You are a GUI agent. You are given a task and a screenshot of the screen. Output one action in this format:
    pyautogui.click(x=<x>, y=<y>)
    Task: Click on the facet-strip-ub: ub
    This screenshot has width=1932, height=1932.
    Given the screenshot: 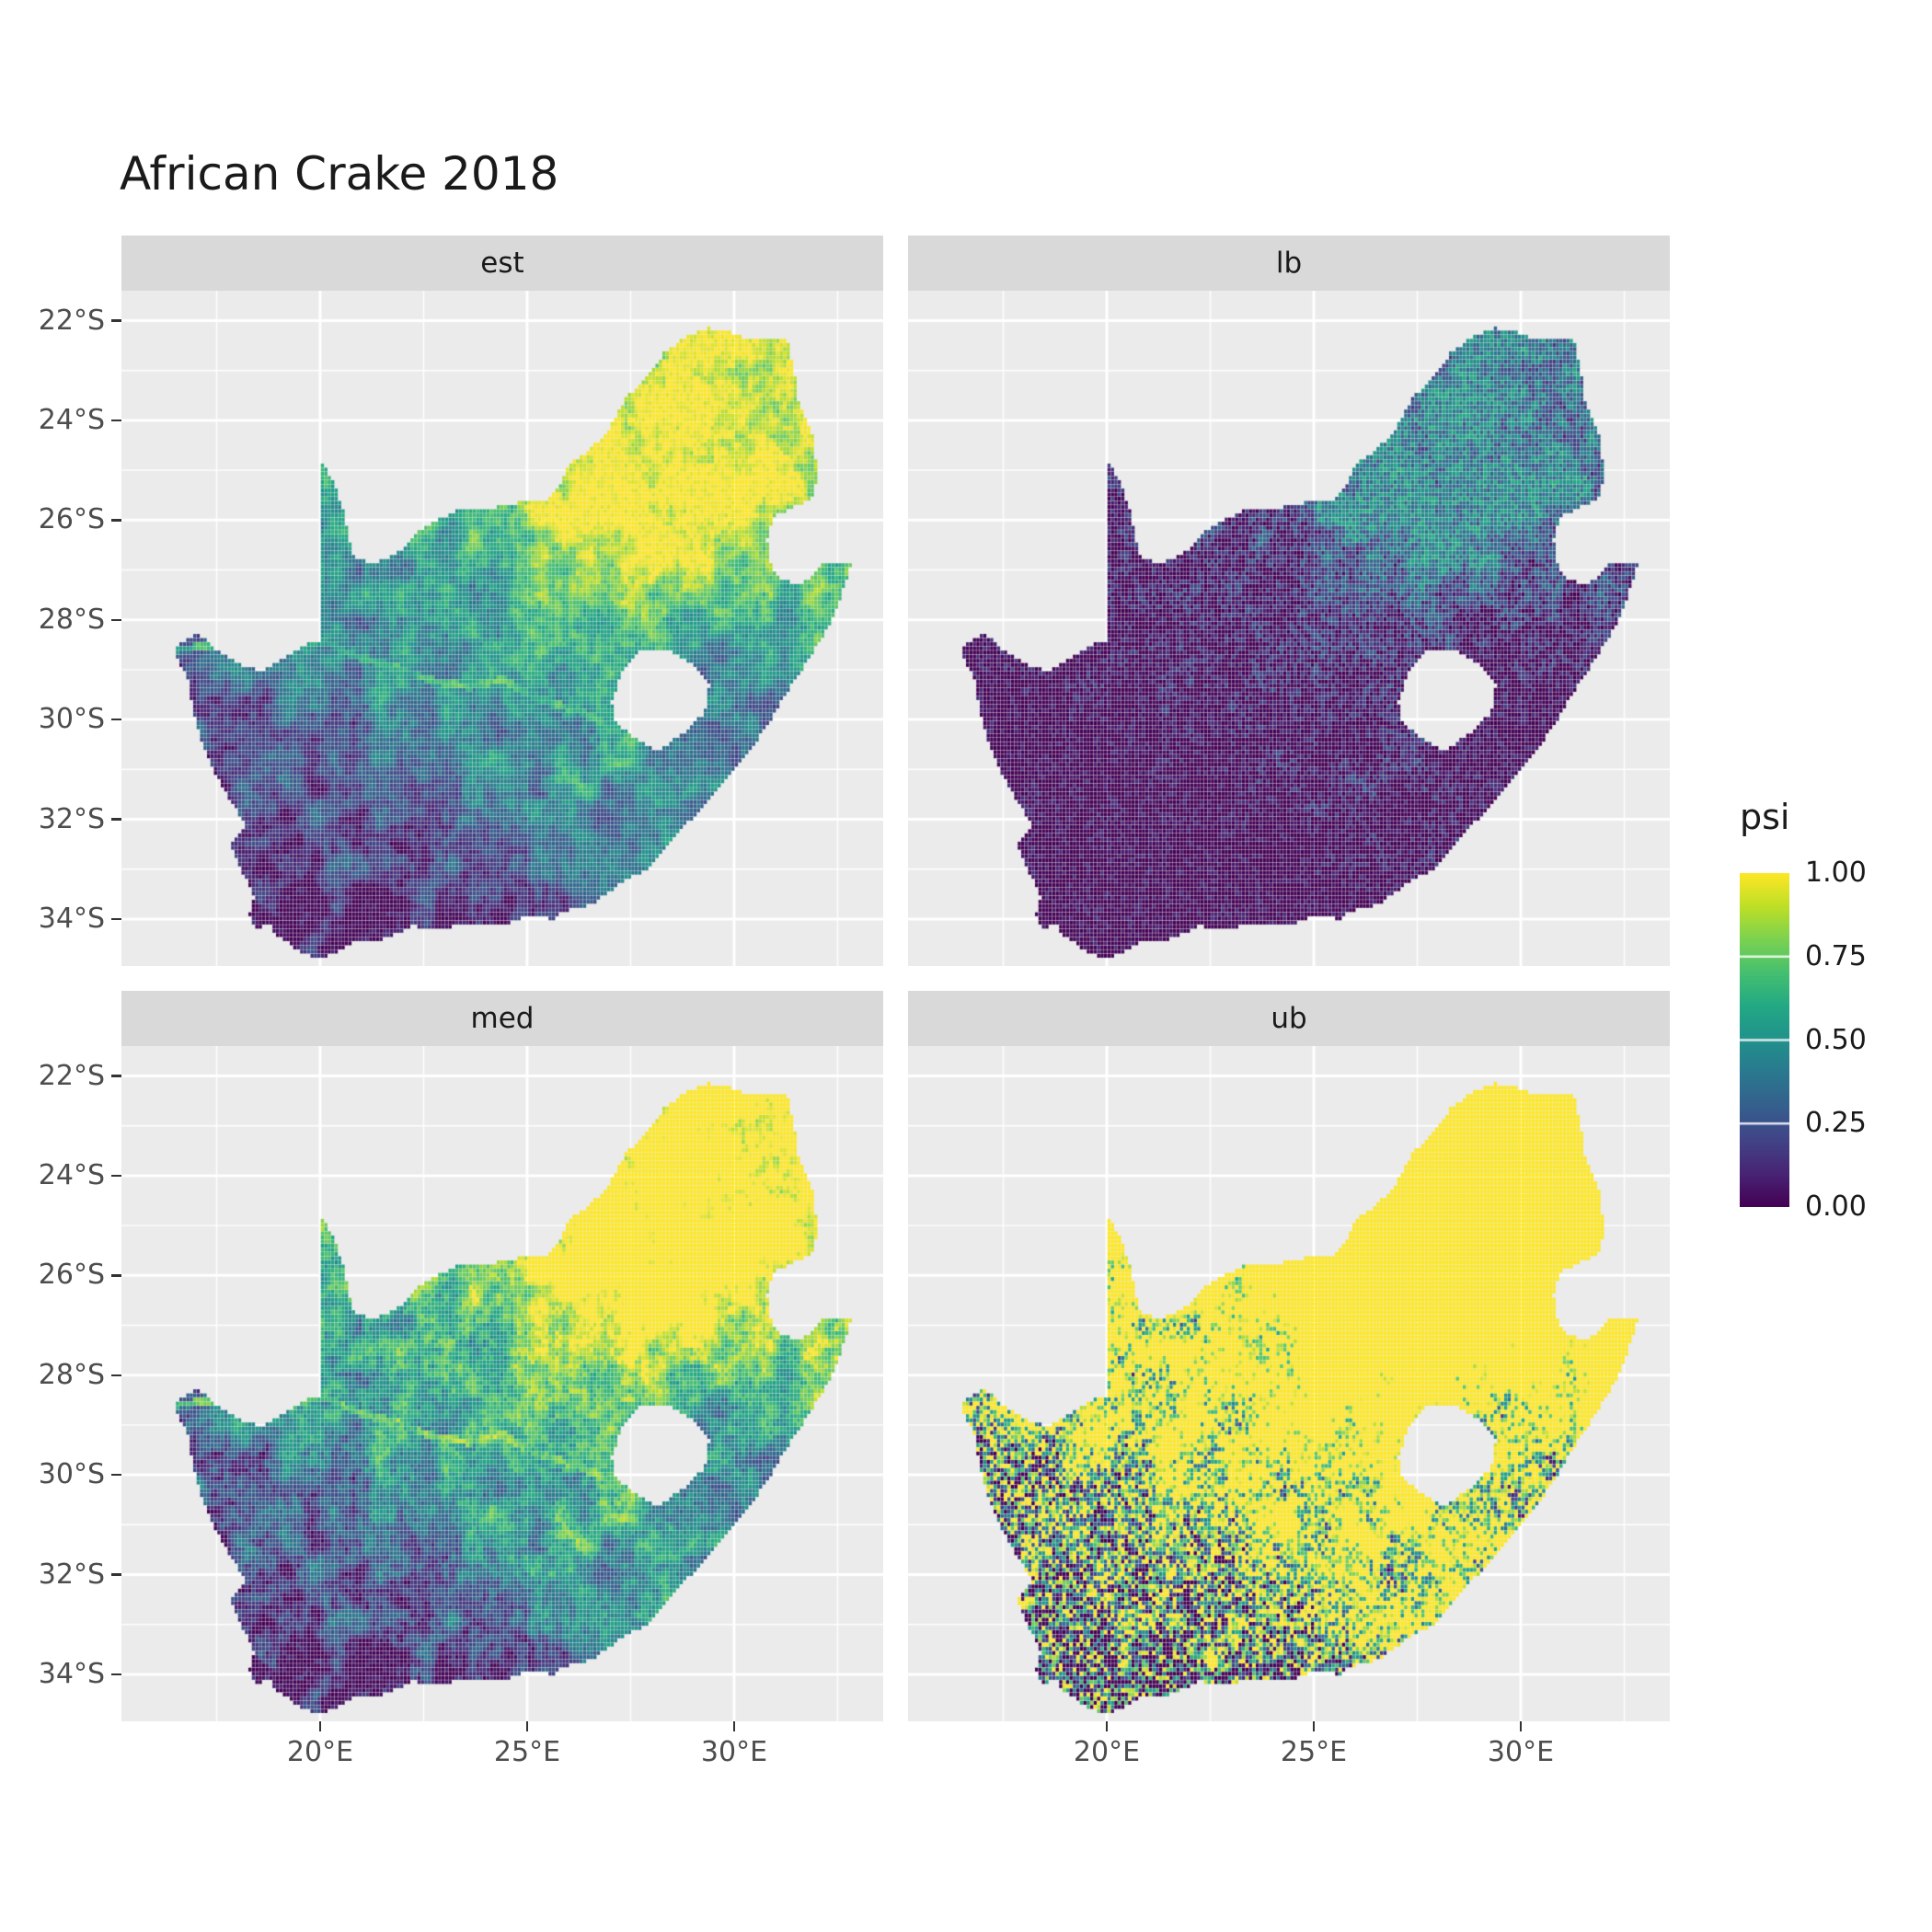 What is the action you would take?
    pyautogui.click(x=1289, y=1018)
    